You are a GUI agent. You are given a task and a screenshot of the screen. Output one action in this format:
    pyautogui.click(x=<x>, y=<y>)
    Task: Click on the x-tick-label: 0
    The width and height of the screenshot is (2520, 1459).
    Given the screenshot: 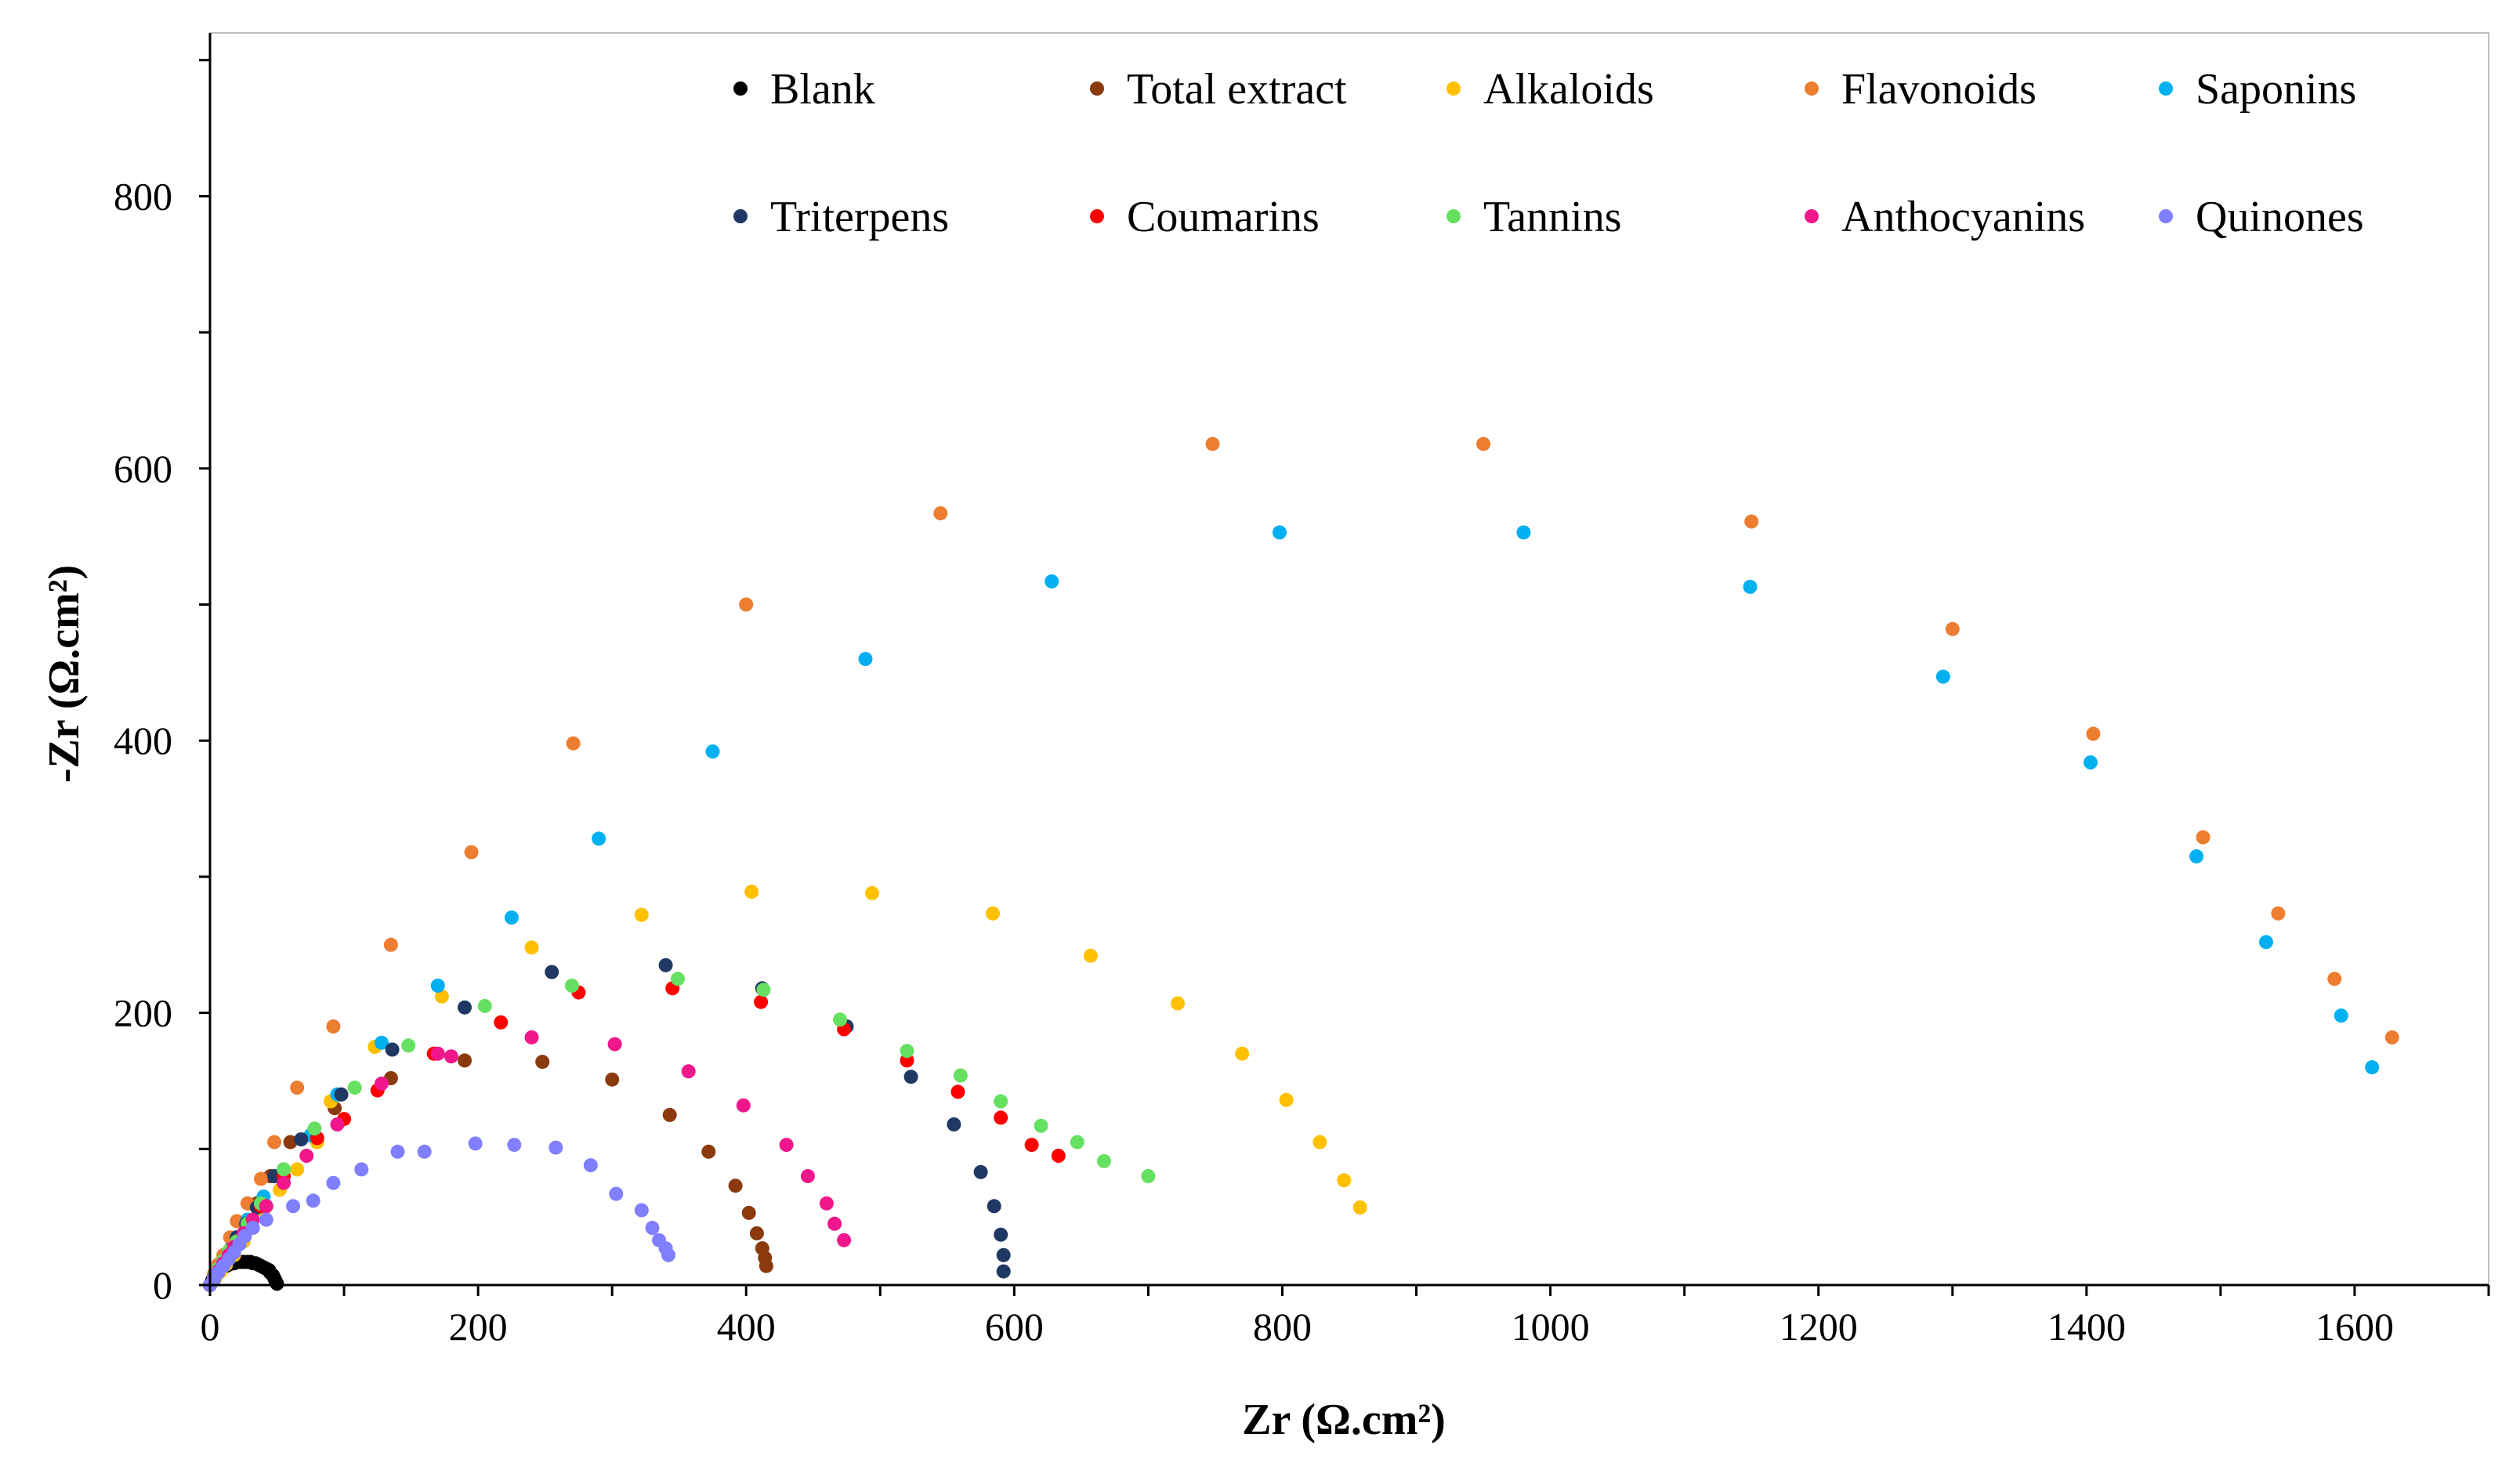 What is the action you would take?
    pyautogui.click(x=210, y=1327)
    